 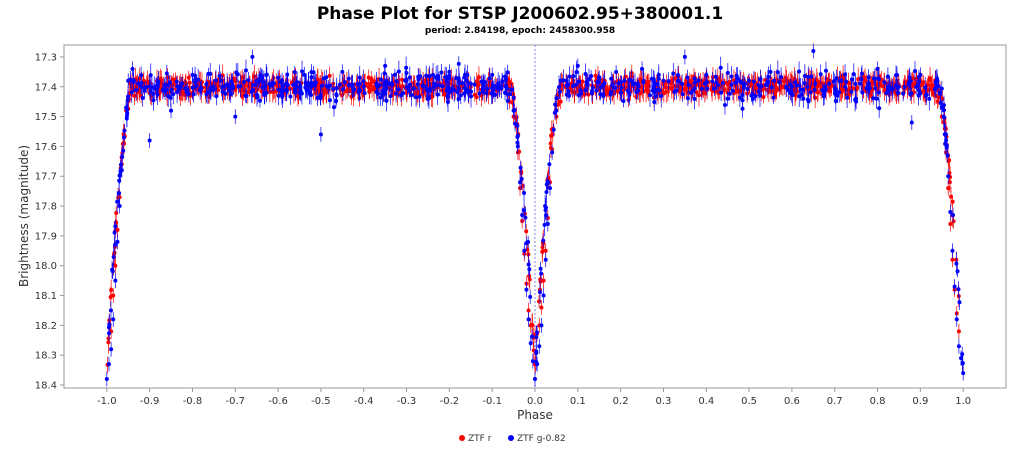 What do you see at coordinates (512, 439) in the screenshot?
I see `legend: ZTF r ZTF g-0.82` at bounding box center [512, 439].